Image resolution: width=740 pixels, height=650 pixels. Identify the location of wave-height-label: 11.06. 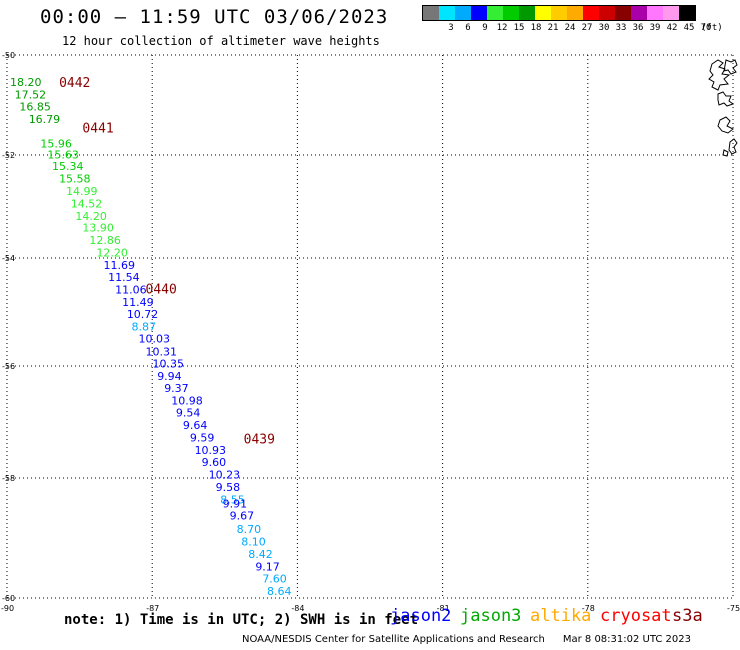
(130, 290).